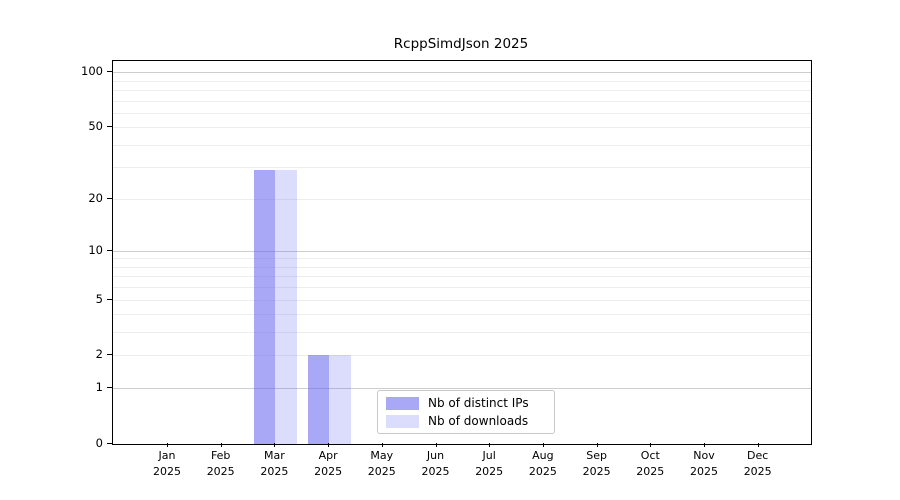 The height and width of the screenshot is (500, 900). What do you see at coordinates (704, 463) in the screenshot?
I see `x-tick-label-nov: Nov 2025` at bounding box center [704, 463].